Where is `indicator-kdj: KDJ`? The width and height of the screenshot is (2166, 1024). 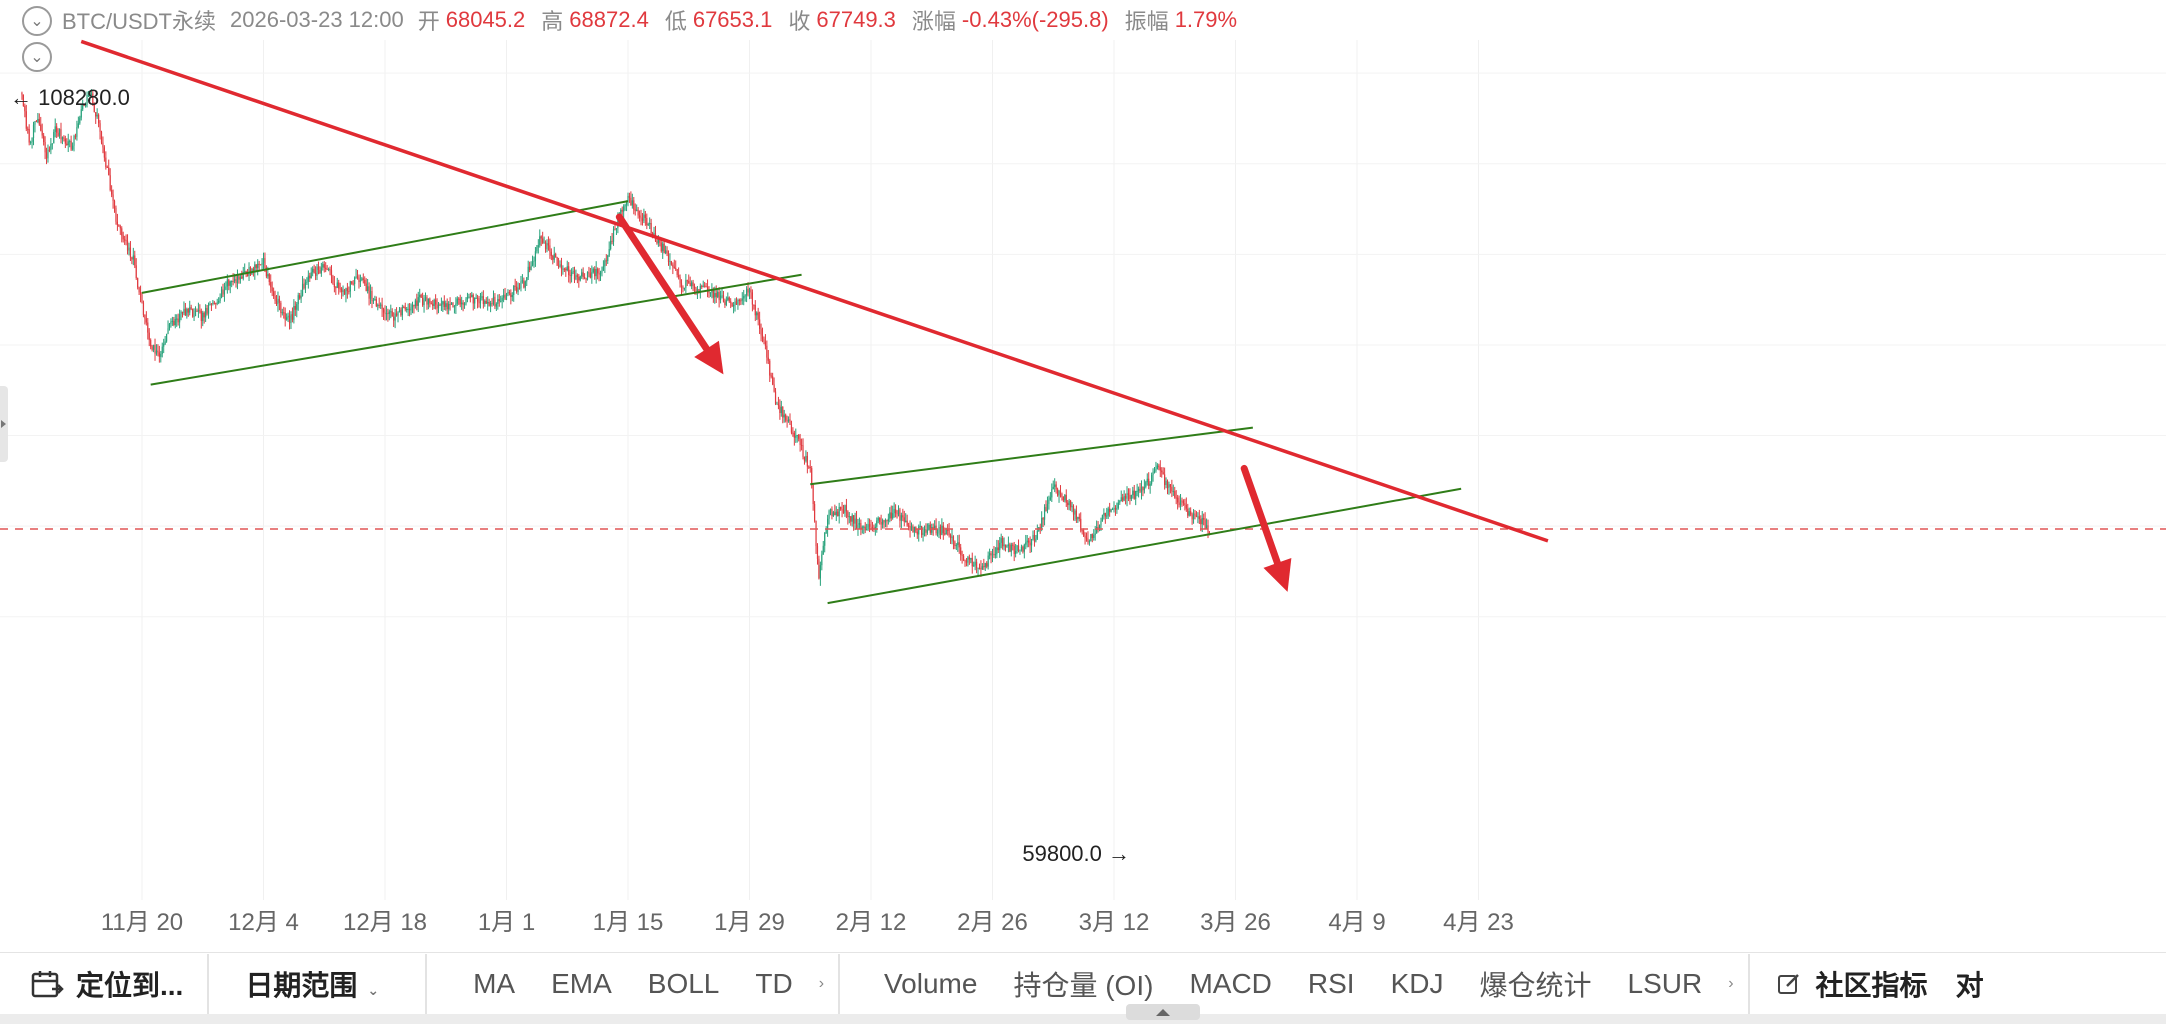
indicator-kdj: KDJ is located at coordinates (1417, 983).